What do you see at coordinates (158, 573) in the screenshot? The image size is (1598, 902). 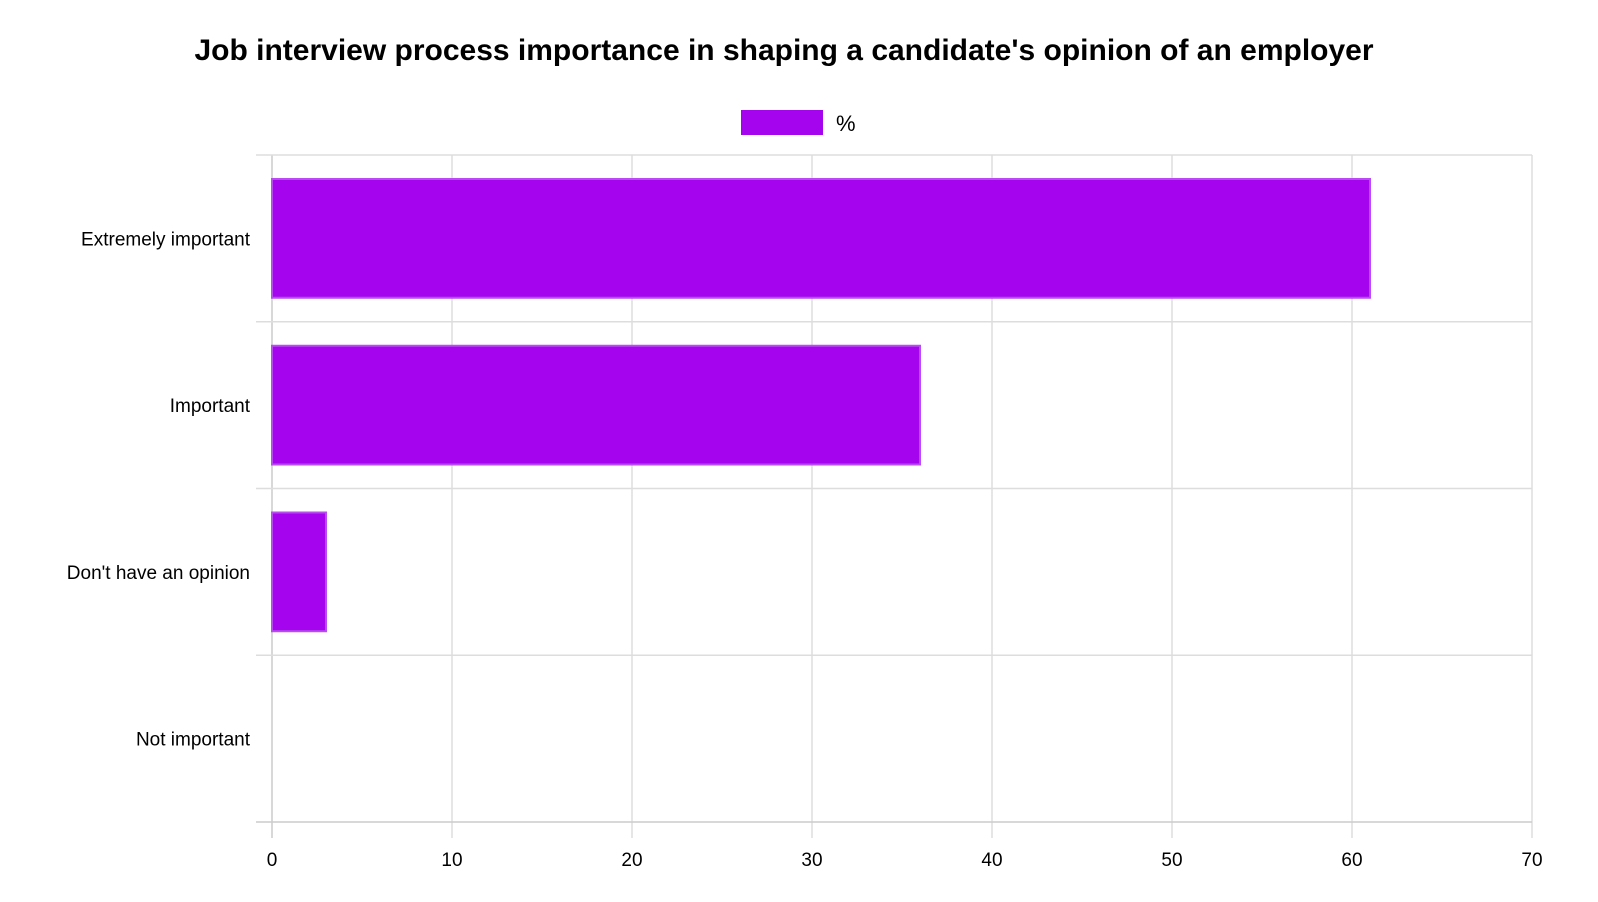 I see `category-label: Don't have an opinion` at bounding box center [158, 573].